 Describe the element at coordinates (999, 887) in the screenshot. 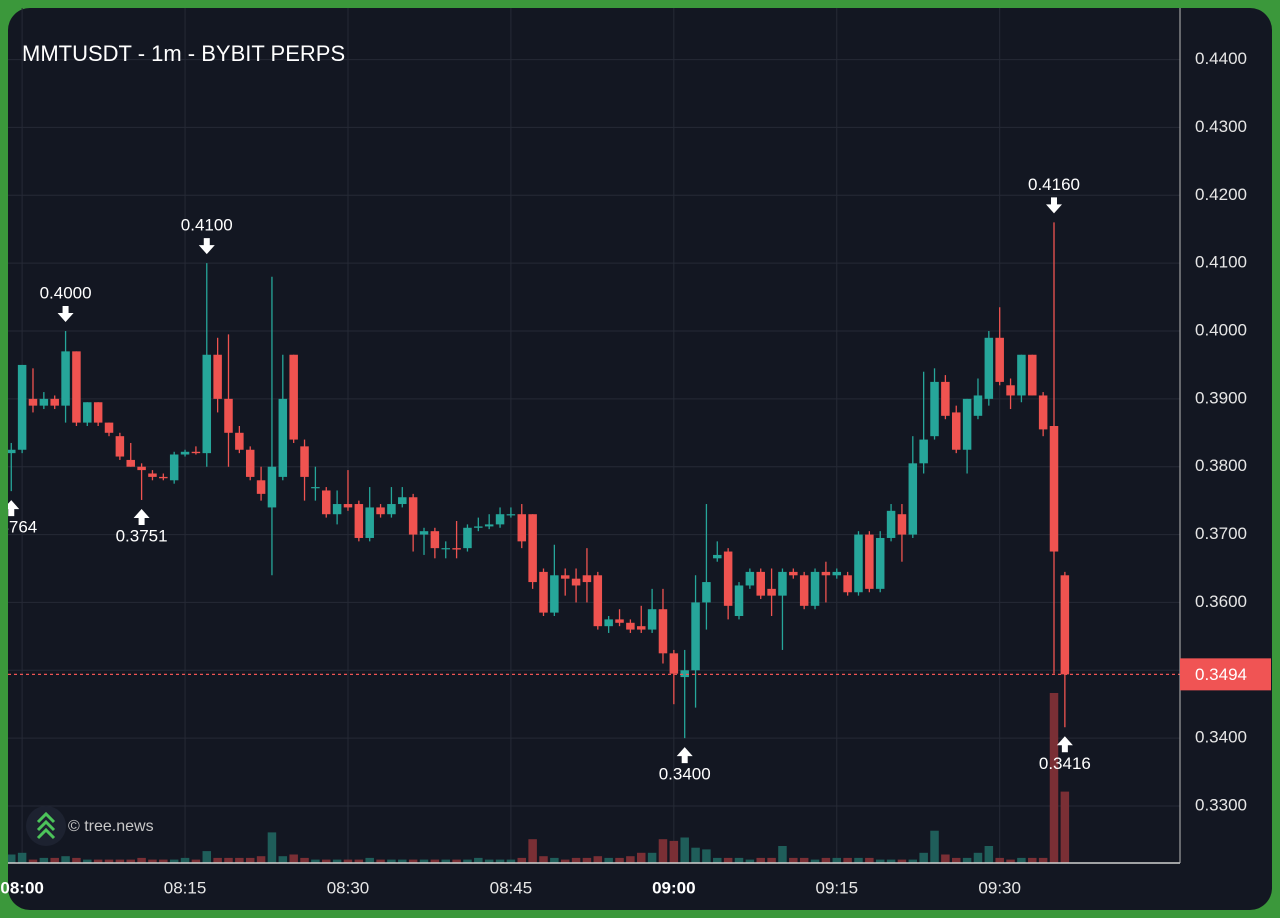

I see `x-tick-label: 09:30` at that location.